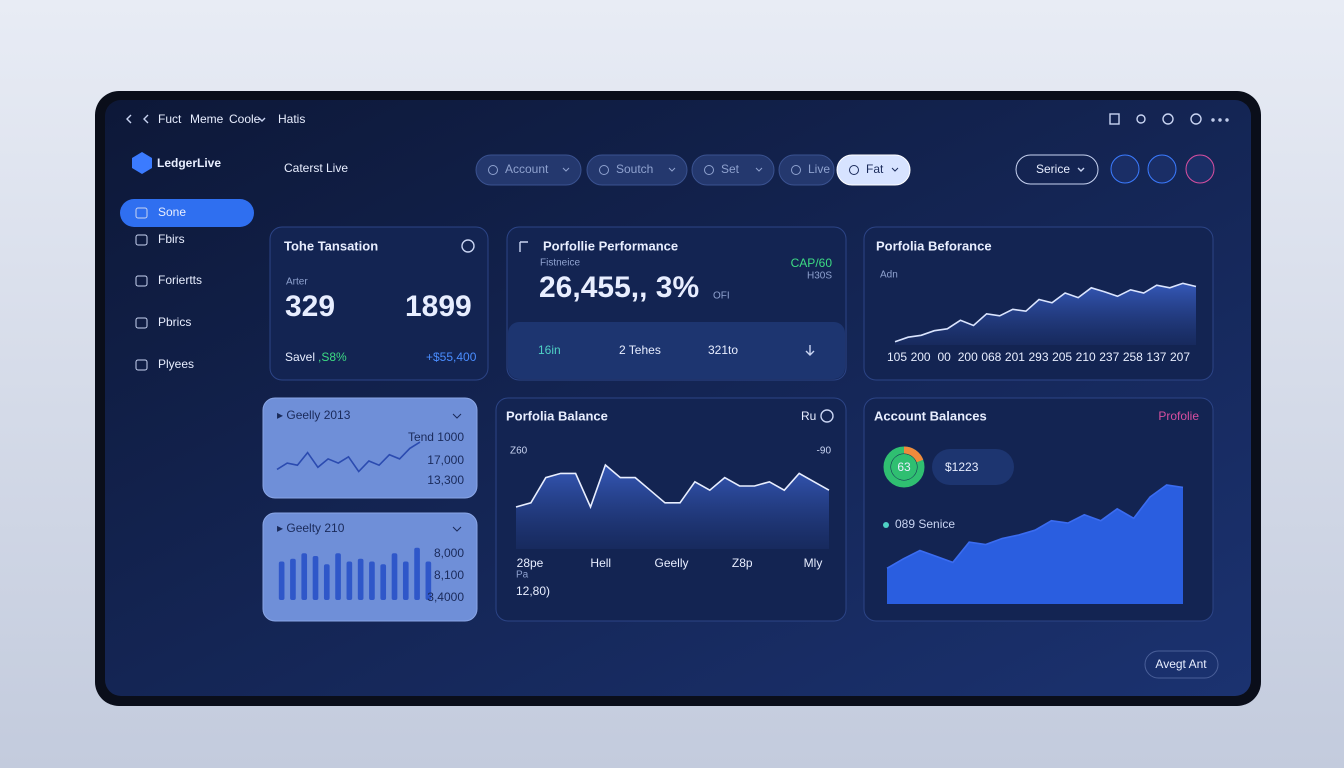 This screenshot has width=1344, height=768. What do you see at coordinates (445, 480) in the screenshot?
I see `chart-label: 13,300` at bounding box center [445, 480].